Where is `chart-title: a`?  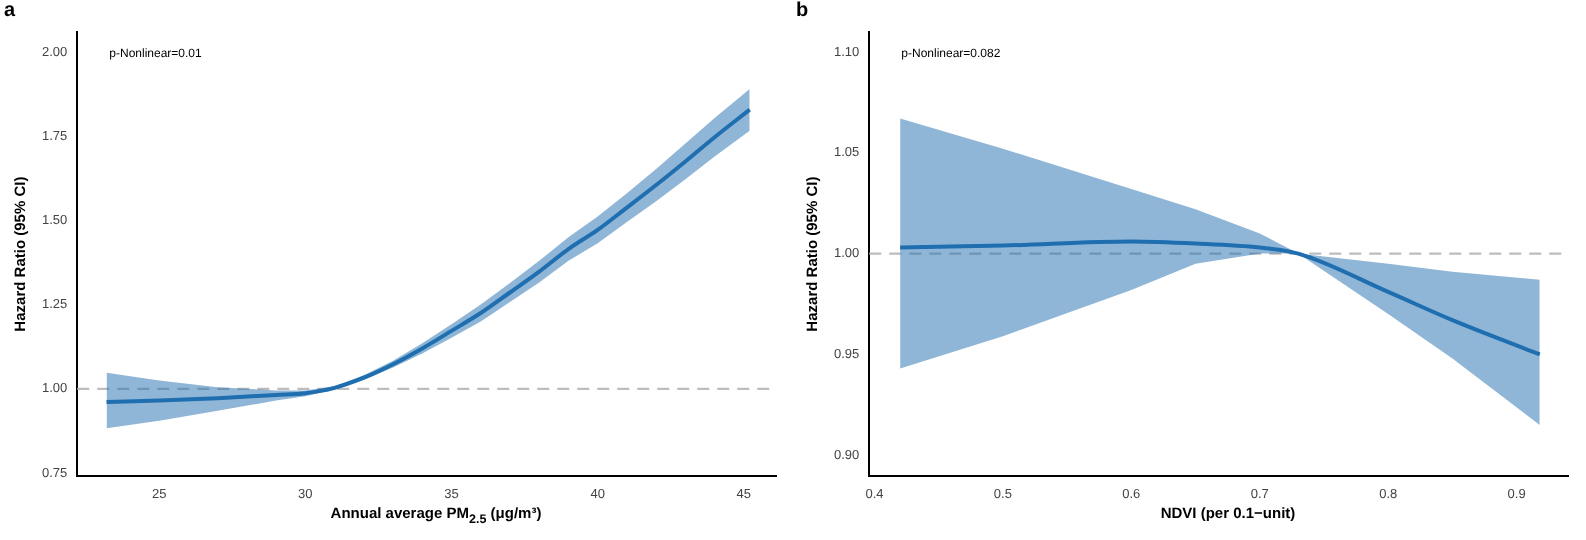
chart-title: a is located at coordinates (10, 11).